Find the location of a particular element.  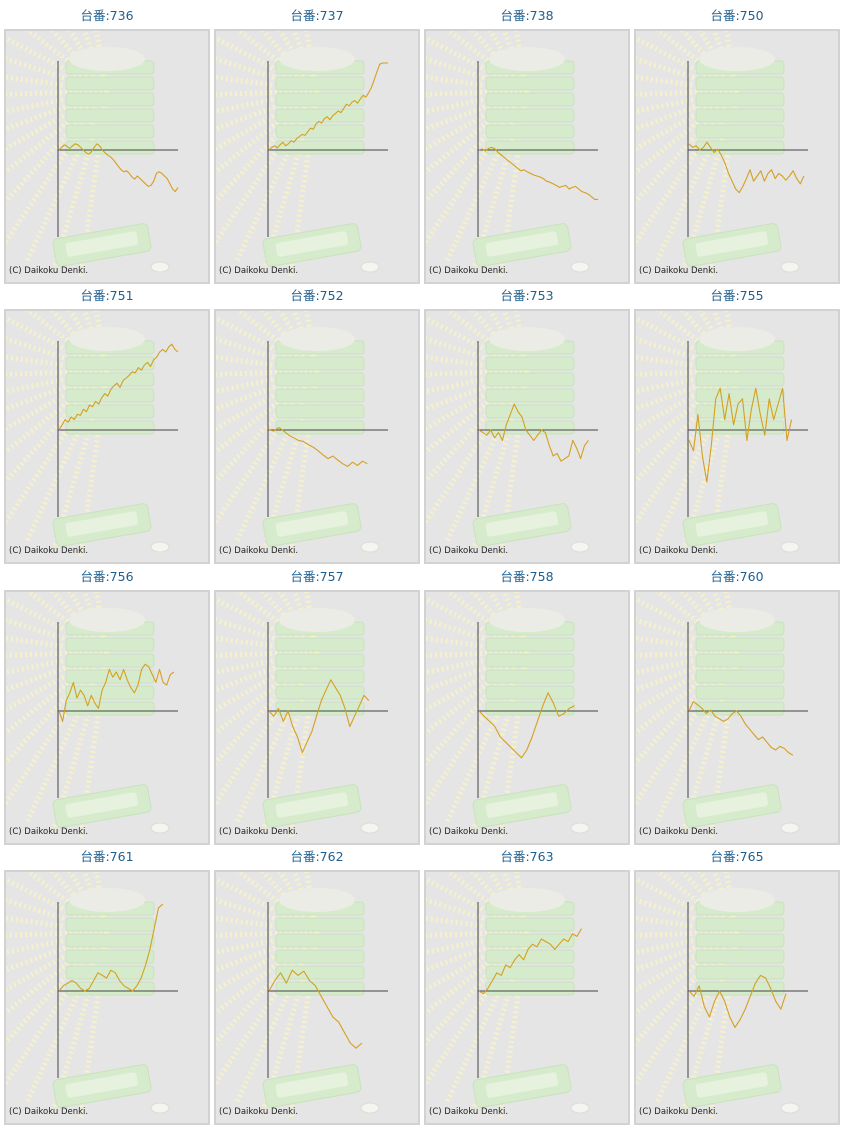

machine-chart-card: 台番:765 (C) Daikoku Denki. is located at coordinates (737, 985).